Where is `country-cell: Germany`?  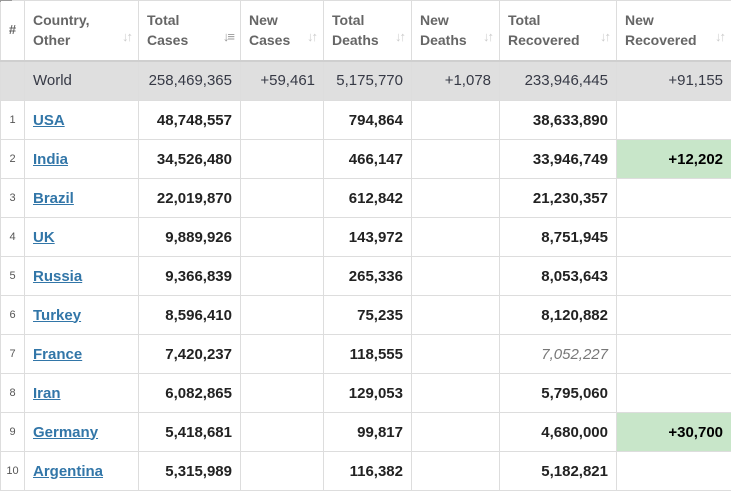 country-cell: Germany is located at coordinates (81, 432).